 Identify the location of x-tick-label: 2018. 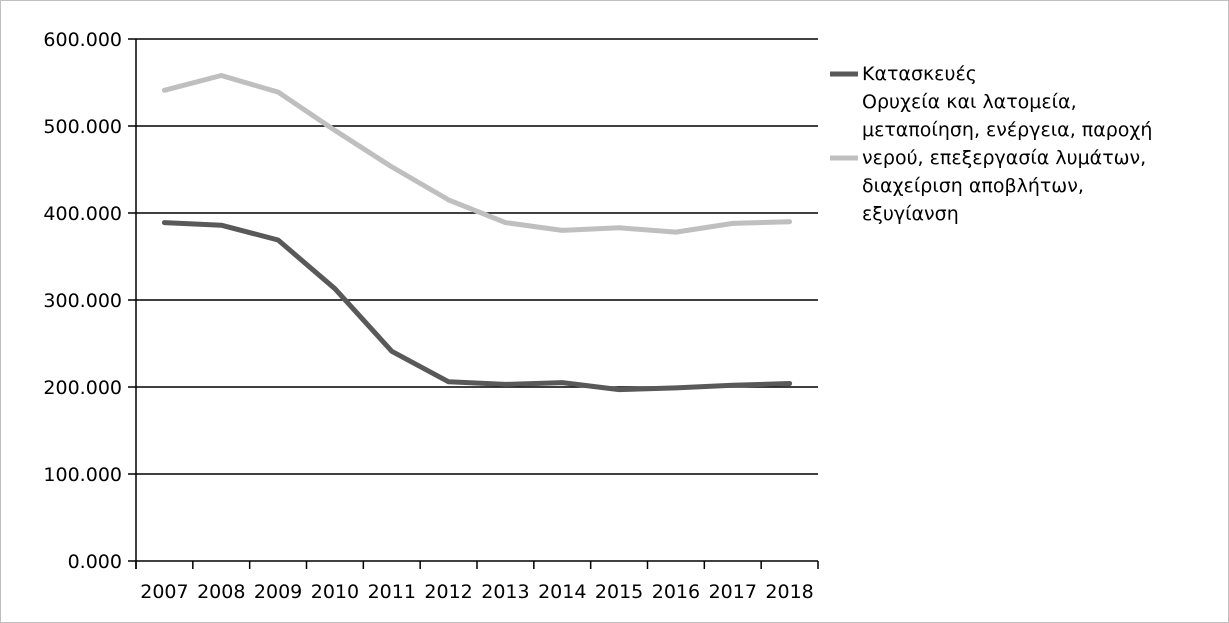
(789, 592).